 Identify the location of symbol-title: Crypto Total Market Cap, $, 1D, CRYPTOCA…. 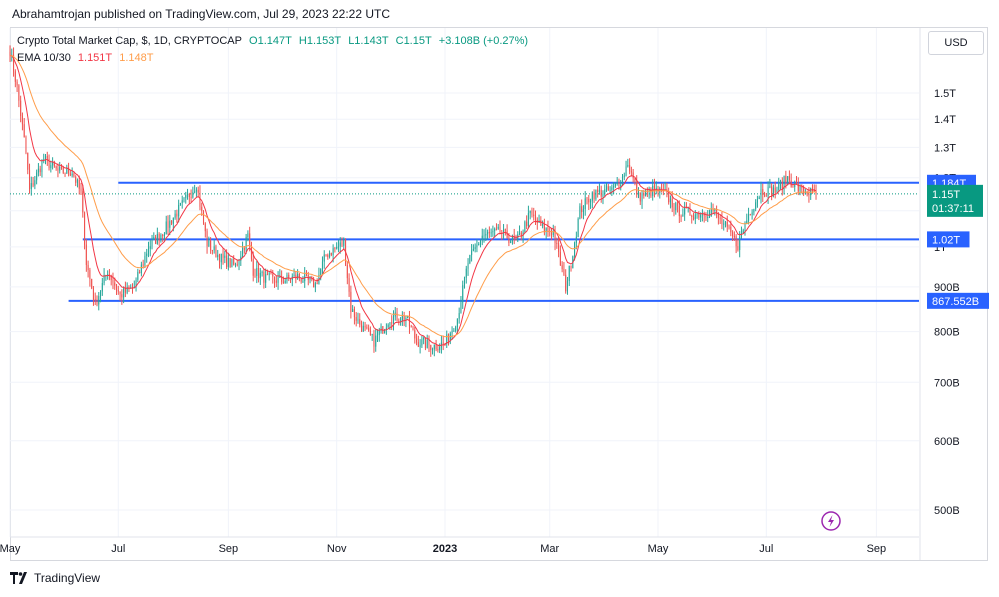
(129, 41).